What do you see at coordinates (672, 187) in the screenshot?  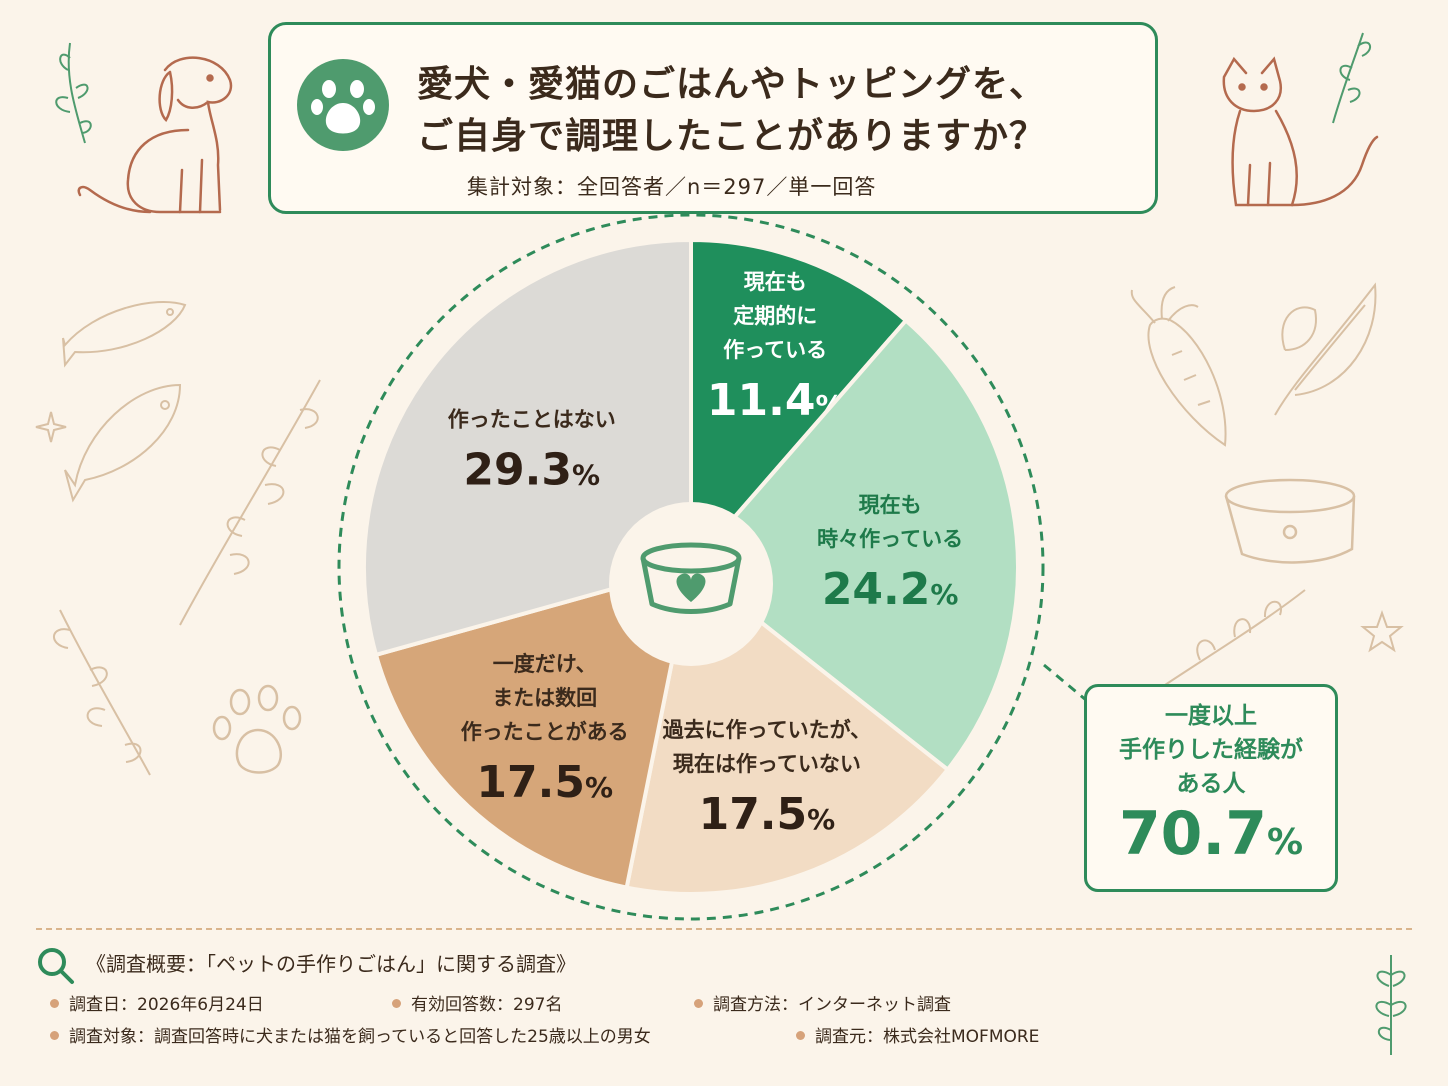 I see `chart-subtitle: 集計対象：全回答者／n＝297／単一回答` at bounding box center [672, 187].